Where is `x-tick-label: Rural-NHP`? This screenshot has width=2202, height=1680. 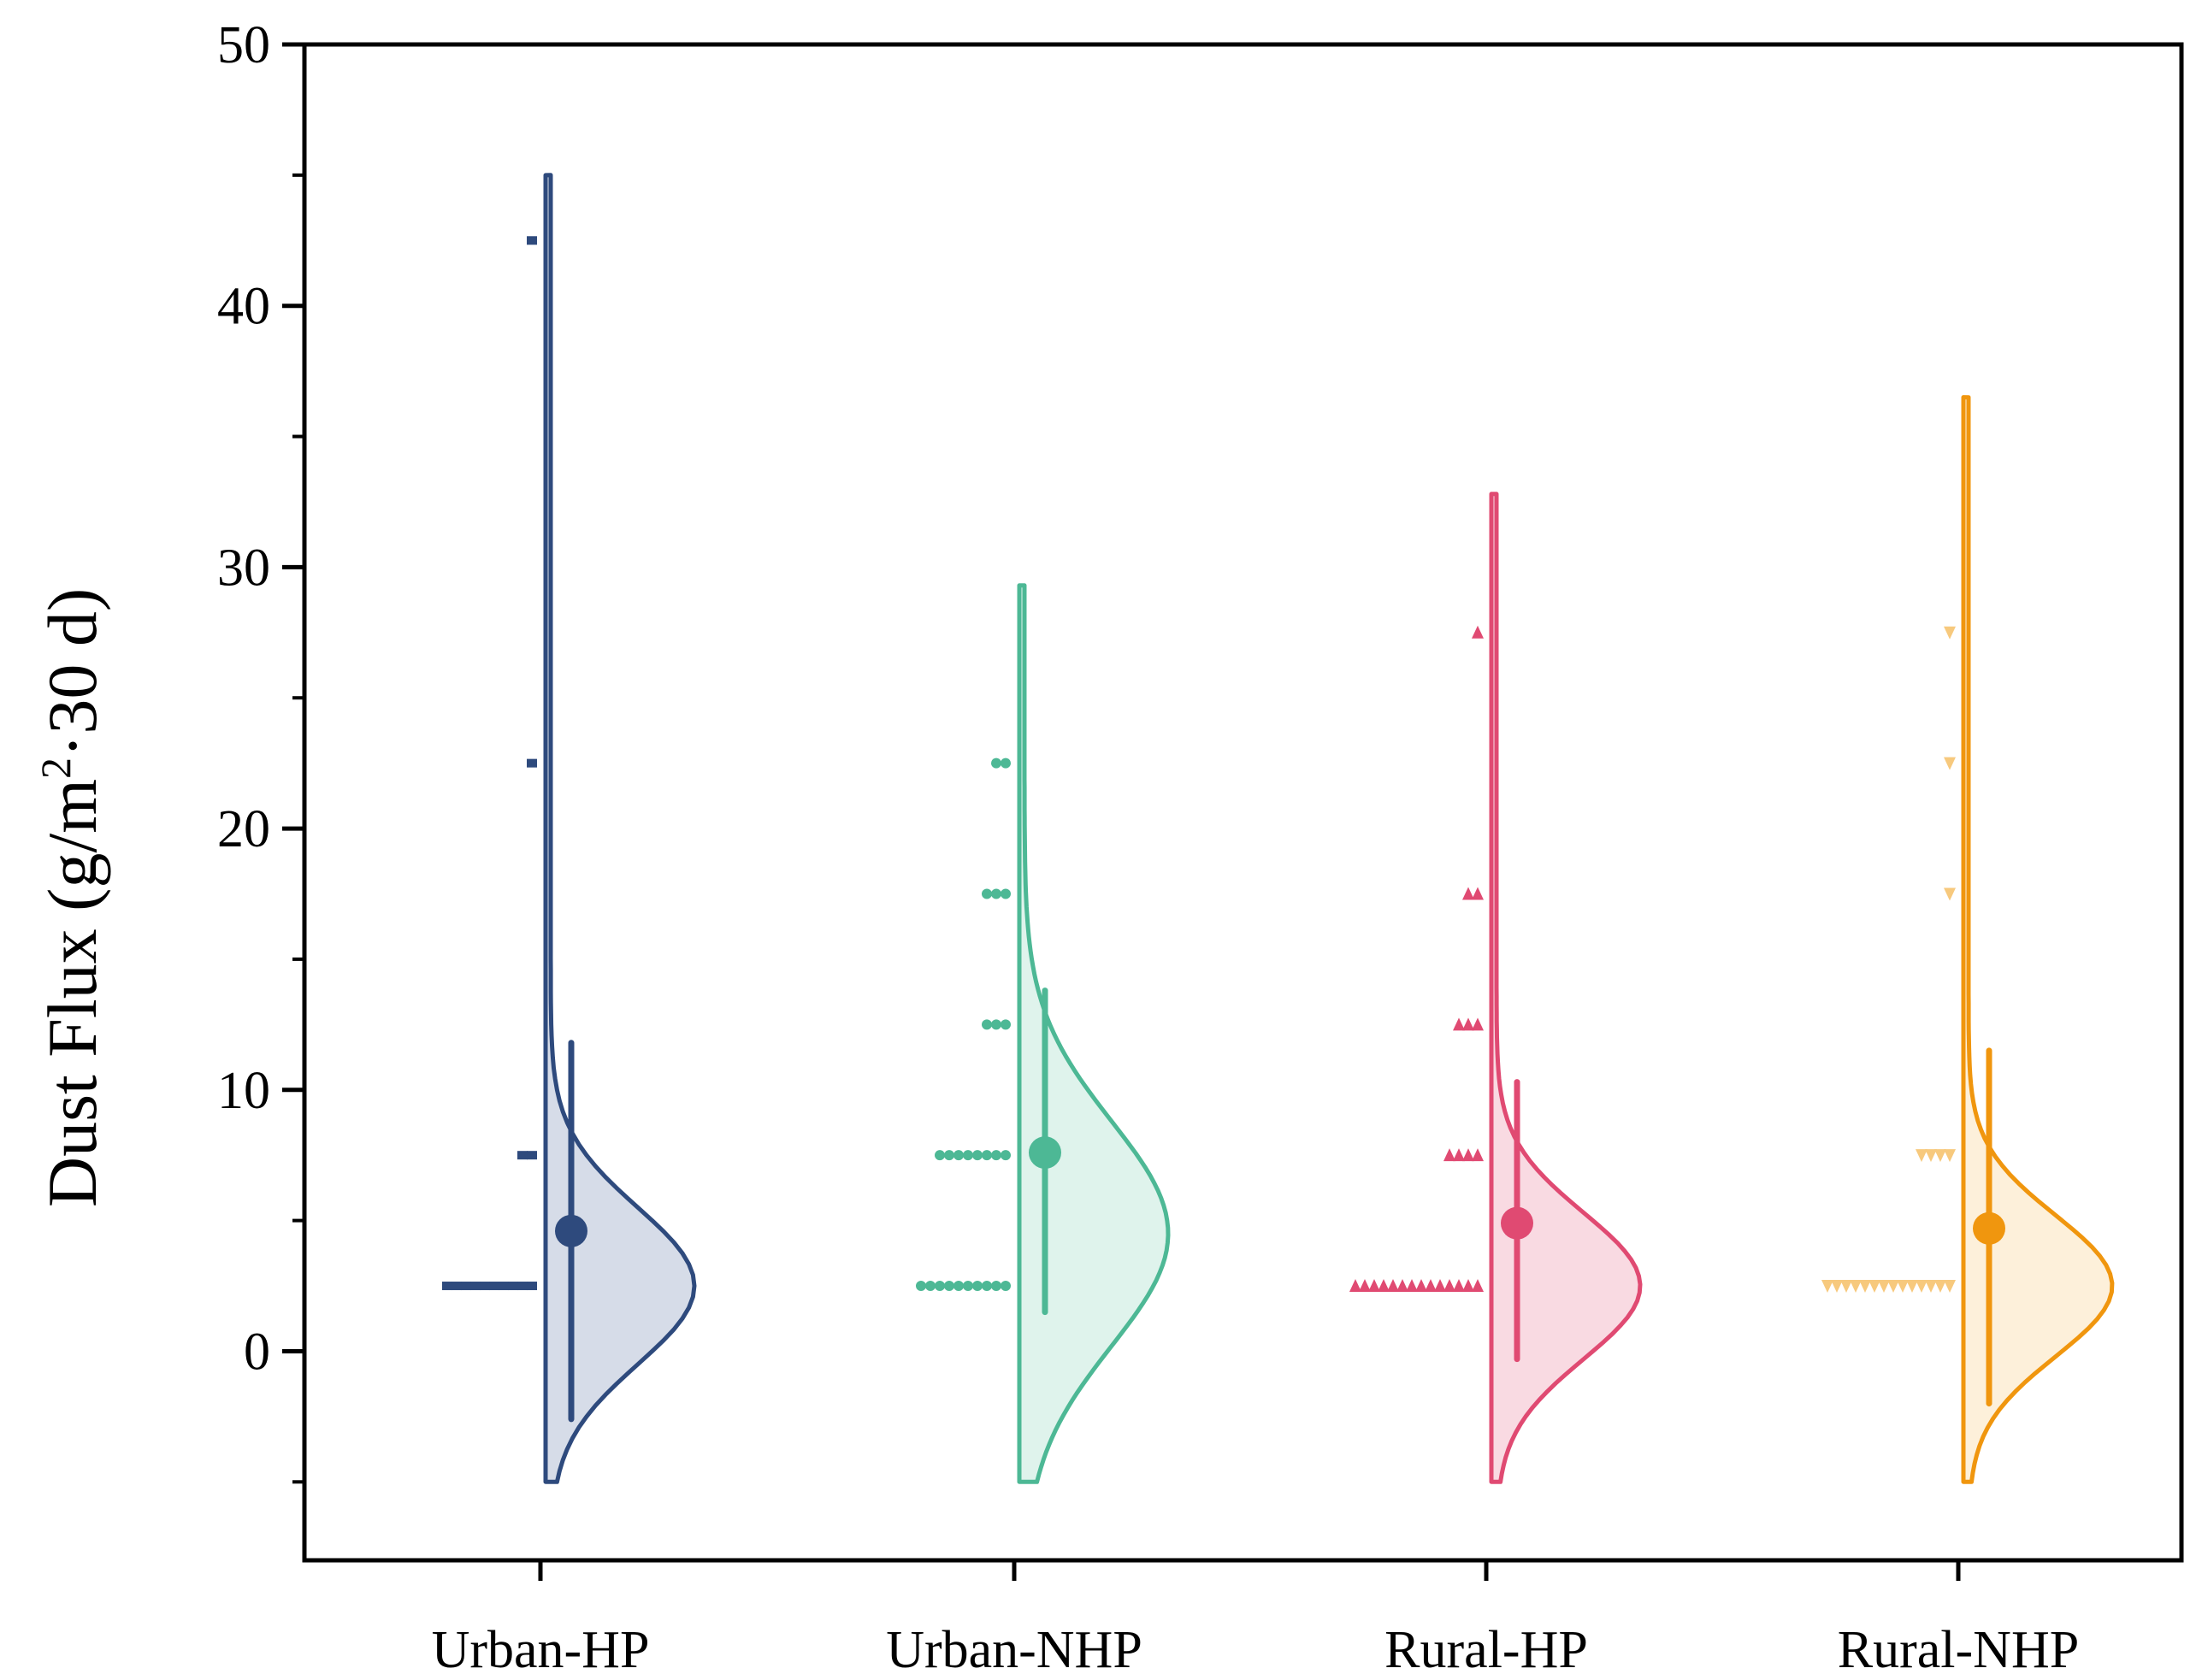
x-tick-label: Rural-NHP is located at coordinates (1958, 1650).